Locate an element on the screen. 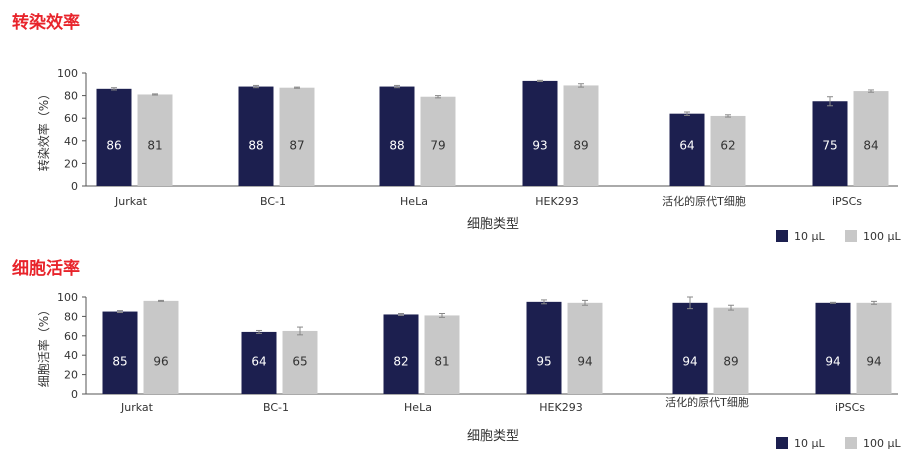  data-label: 96 is located at coordinates (160, 362).